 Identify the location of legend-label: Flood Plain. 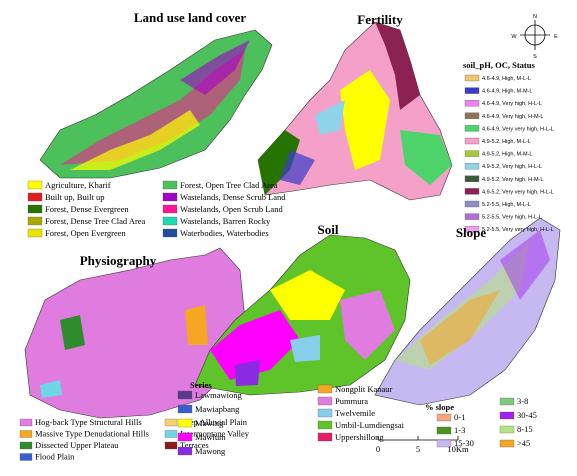
(55, 457).